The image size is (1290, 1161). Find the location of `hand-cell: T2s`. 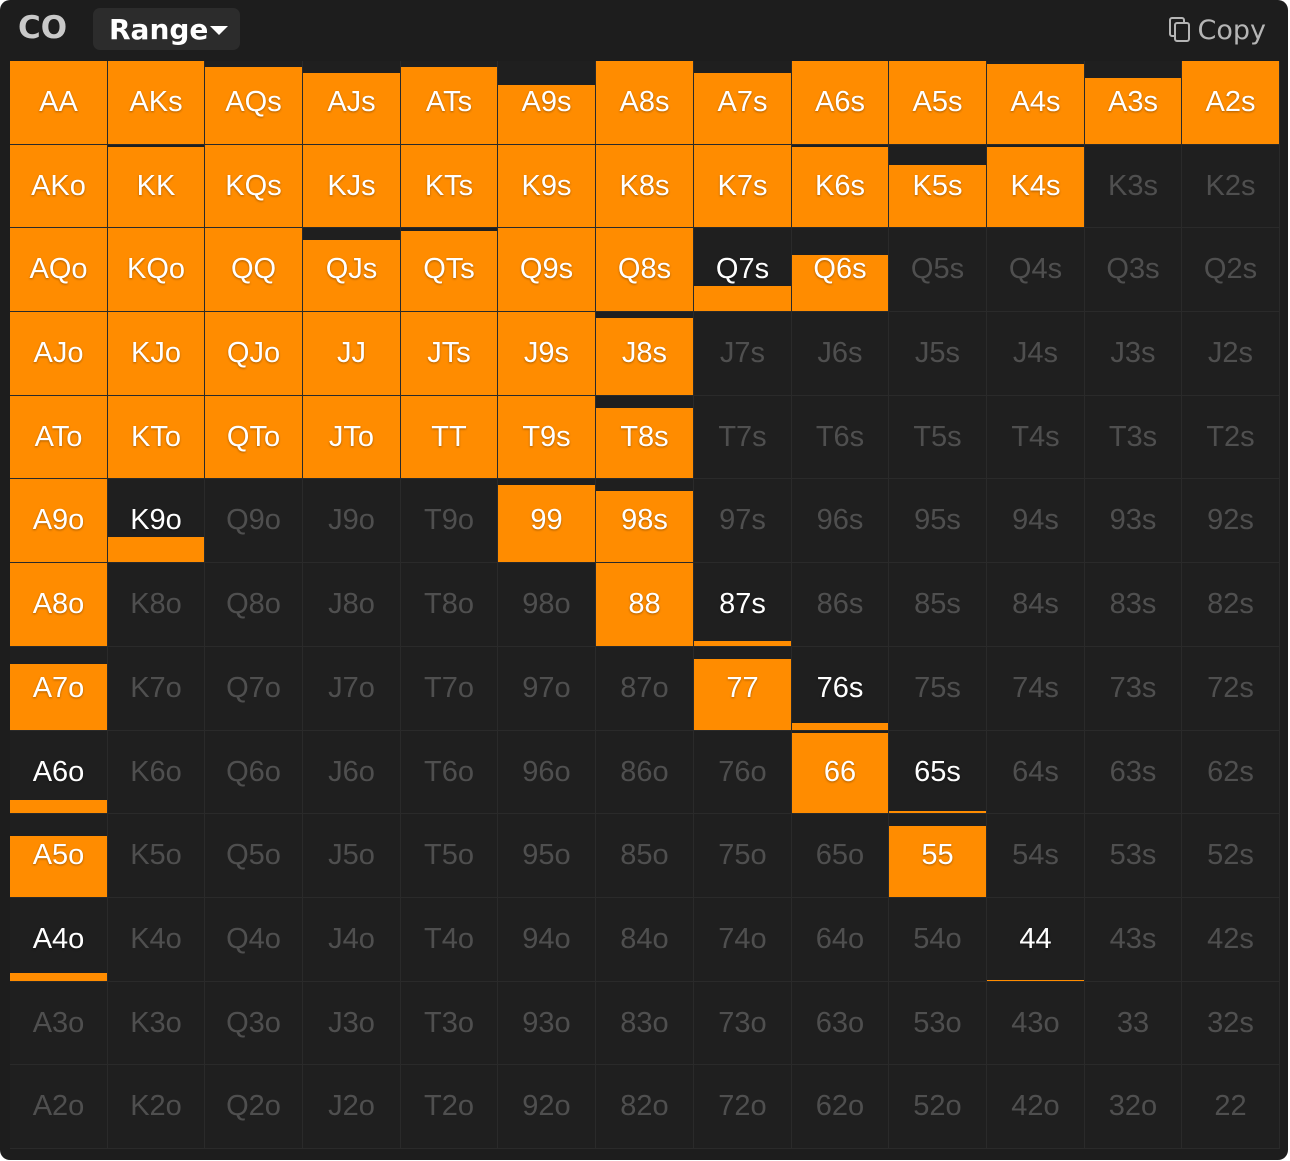

hand-cell: T2s is located at coordinates (1231, 437).